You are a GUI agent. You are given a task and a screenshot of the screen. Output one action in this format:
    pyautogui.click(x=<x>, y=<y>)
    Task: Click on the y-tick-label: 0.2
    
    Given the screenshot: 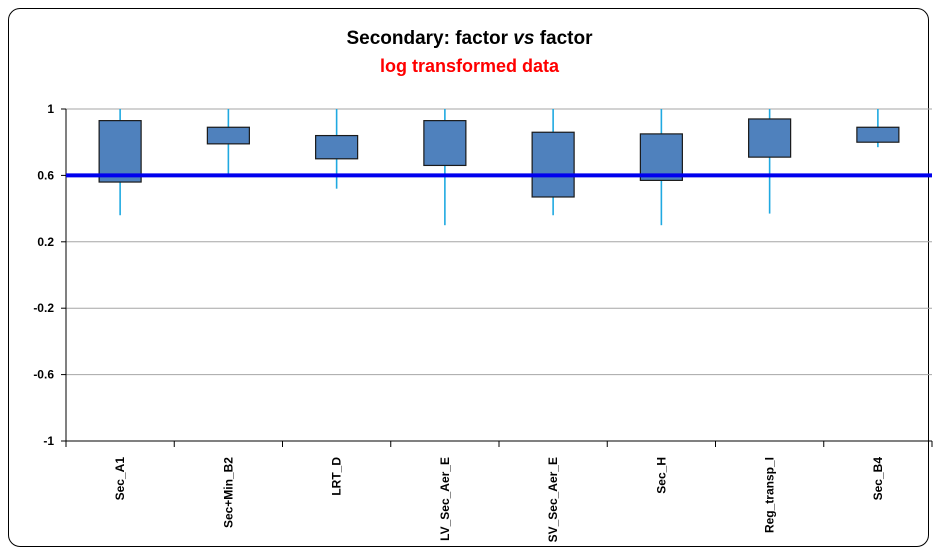 What is the action you would take?
    pyautogui.click(x=45, y=242)
    